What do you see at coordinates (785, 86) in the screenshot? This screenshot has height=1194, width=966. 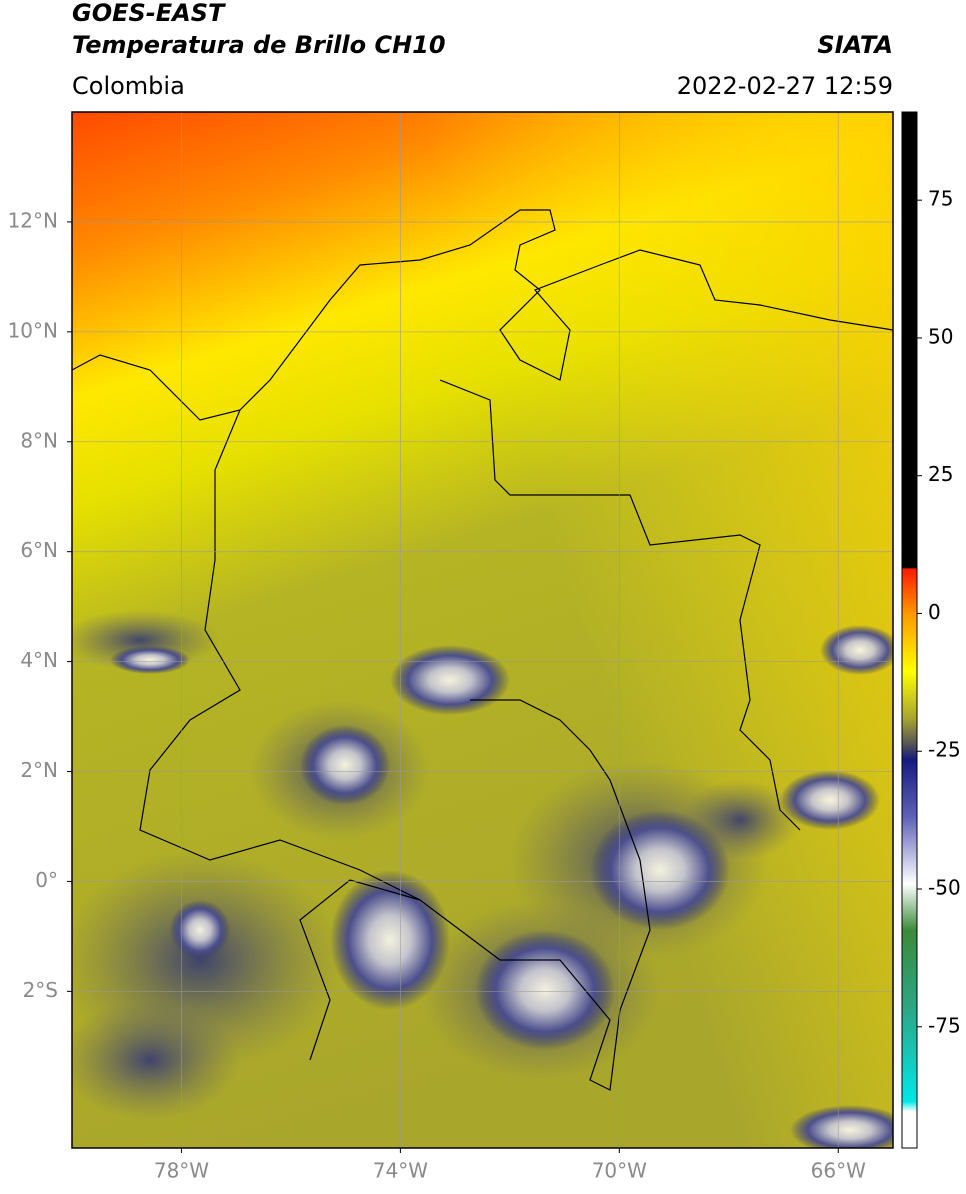 I see `datetime: 2022-02-27 12:59` at bounding box center [785, 86].